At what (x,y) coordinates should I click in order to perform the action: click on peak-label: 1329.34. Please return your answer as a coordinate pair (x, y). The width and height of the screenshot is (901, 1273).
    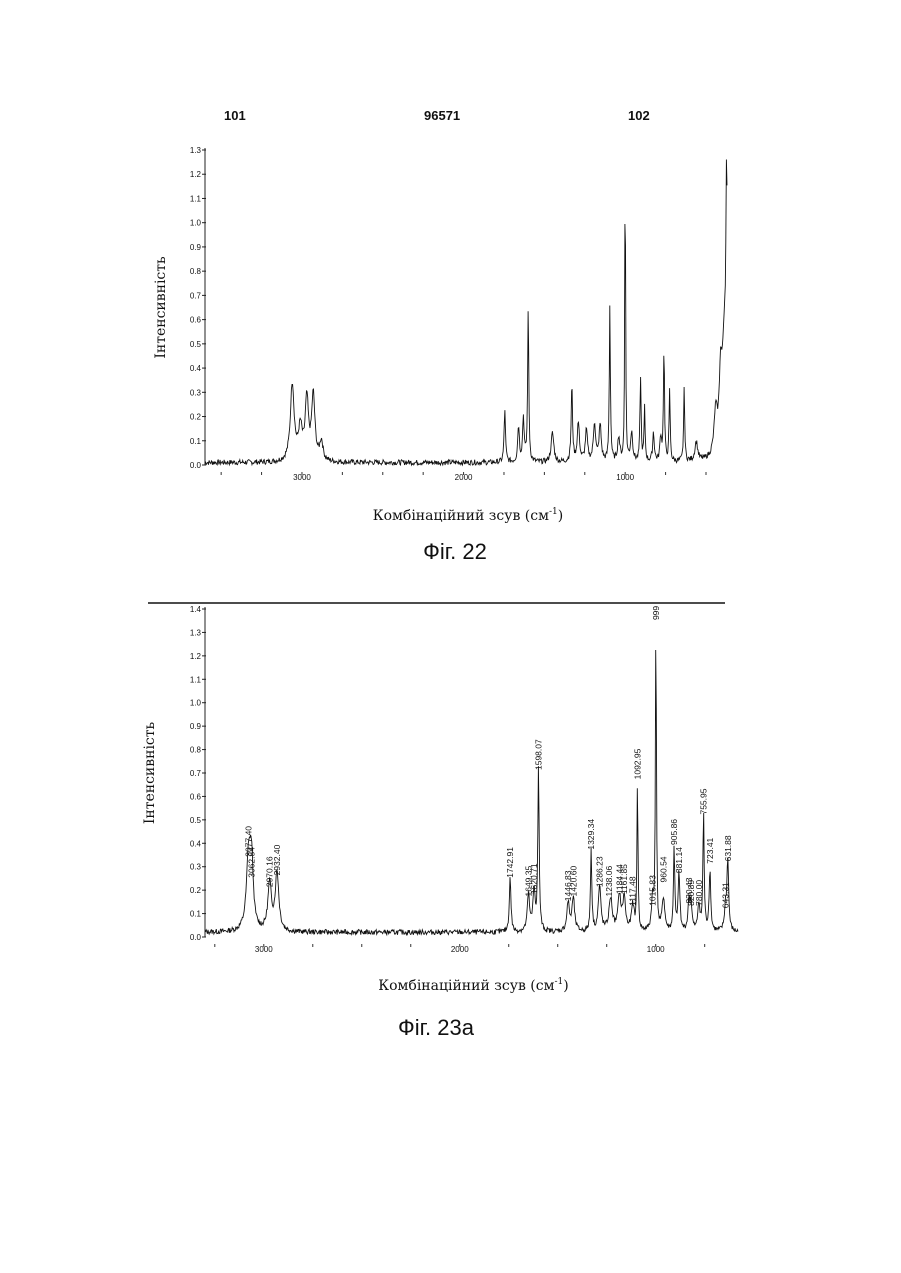
    Looking at the image, I should click on (591, 834).